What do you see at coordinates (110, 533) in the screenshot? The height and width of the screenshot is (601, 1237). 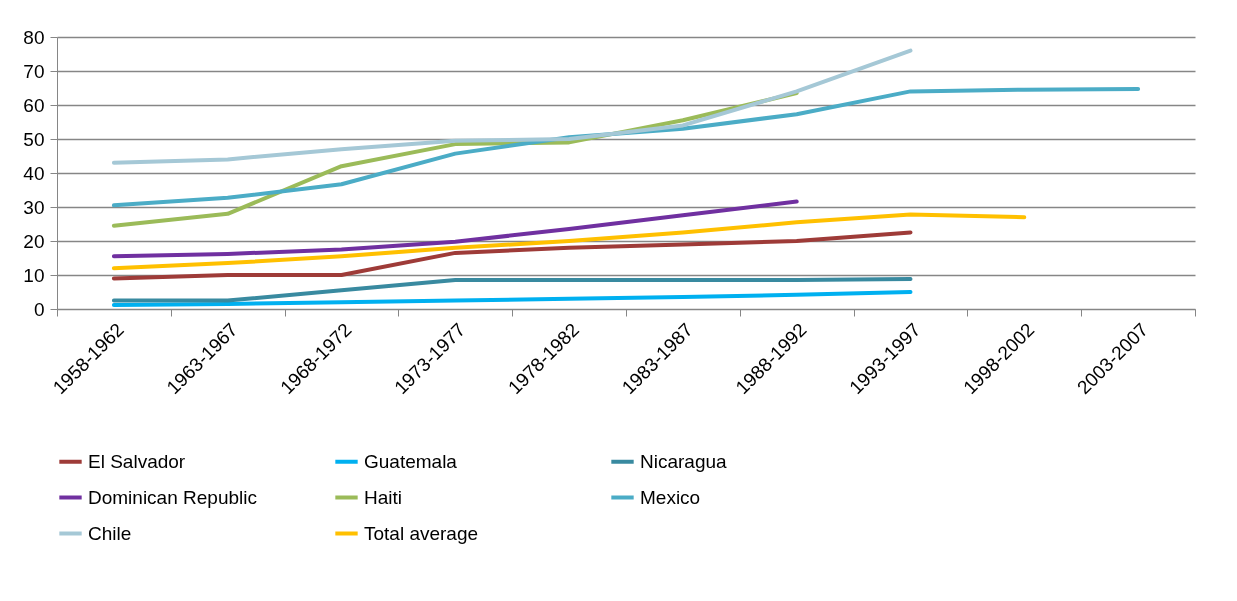 I see `legend-label: Chile` at bounding box center [110, 533].